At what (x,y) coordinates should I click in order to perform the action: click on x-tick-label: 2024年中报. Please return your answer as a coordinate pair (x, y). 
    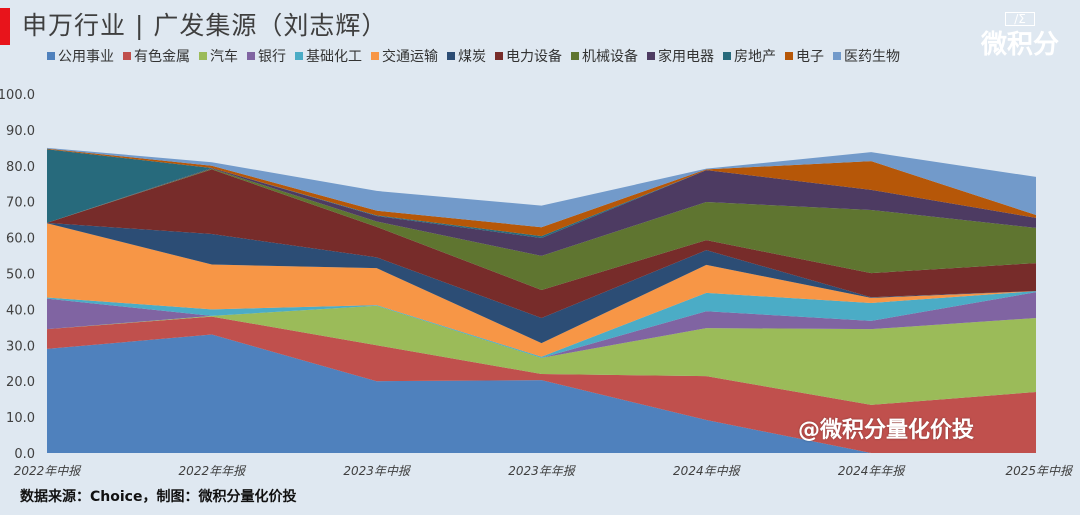
    Looking at the image, I should click on (707, 471).